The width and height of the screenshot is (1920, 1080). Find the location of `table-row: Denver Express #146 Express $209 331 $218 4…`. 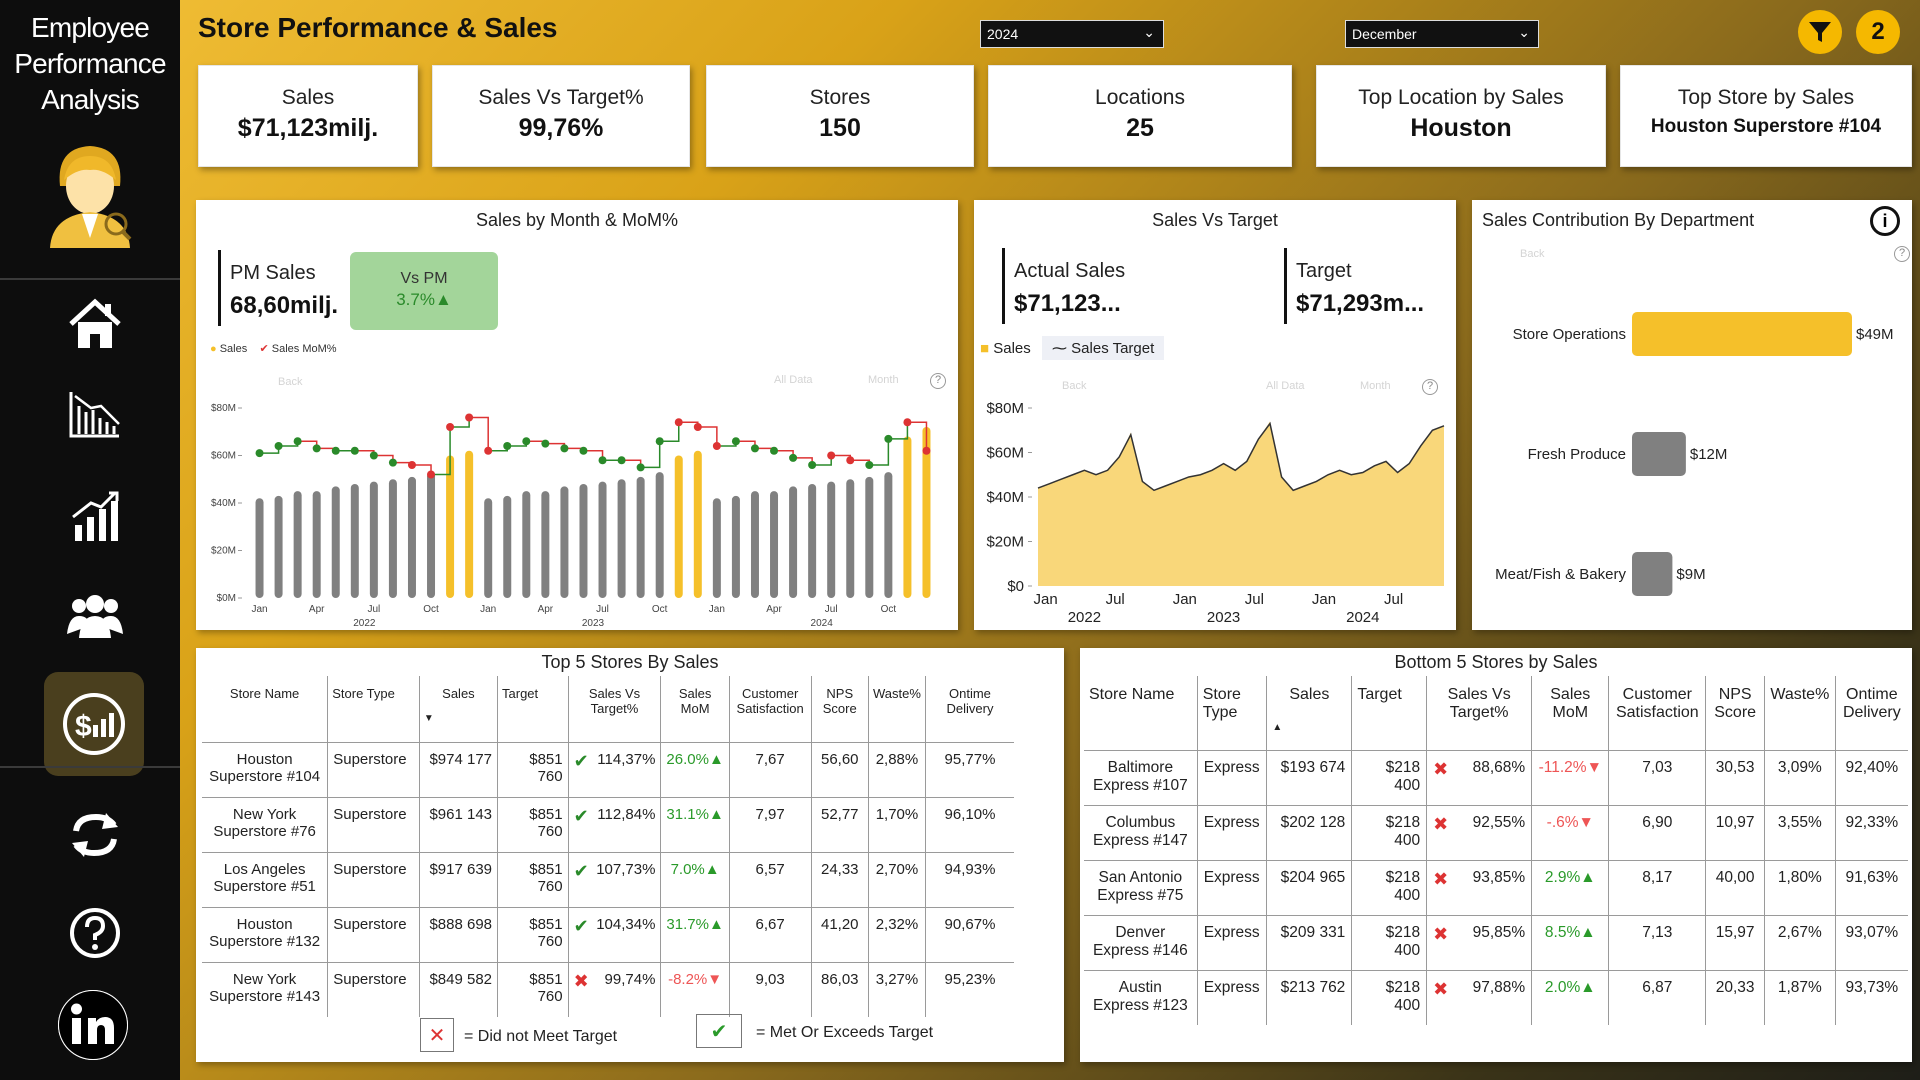

table-row: Denver Express #146 Express $209 331 $218 4… is located at coordinates (1496, 942).